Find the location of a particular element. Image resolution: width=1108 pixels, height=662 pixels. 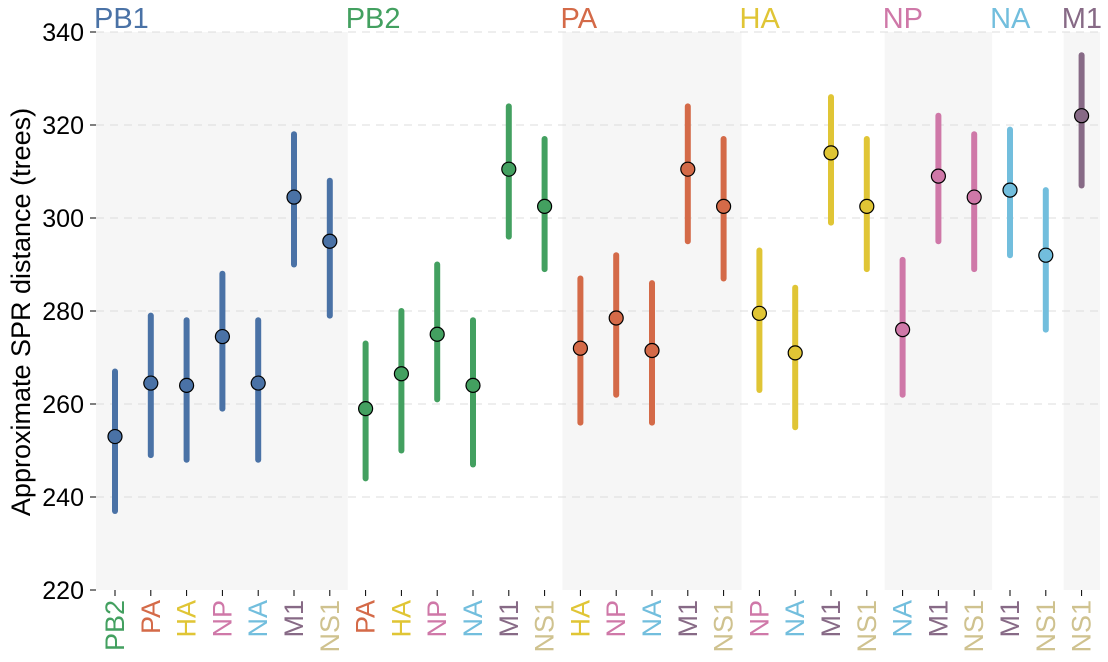

point-pa-ns1 is located at coordinates (723, 206).